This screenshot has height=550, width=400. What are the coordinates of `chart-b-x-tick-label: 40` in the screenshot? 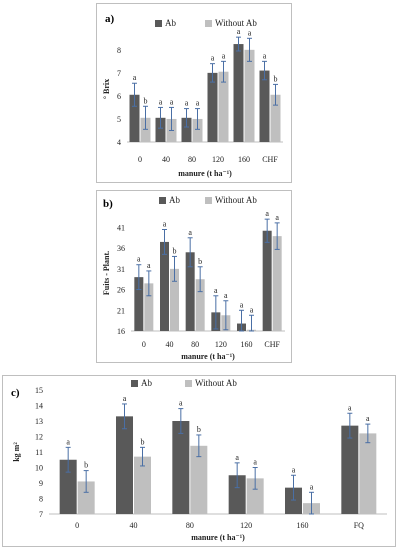 It's located at (170, 344).